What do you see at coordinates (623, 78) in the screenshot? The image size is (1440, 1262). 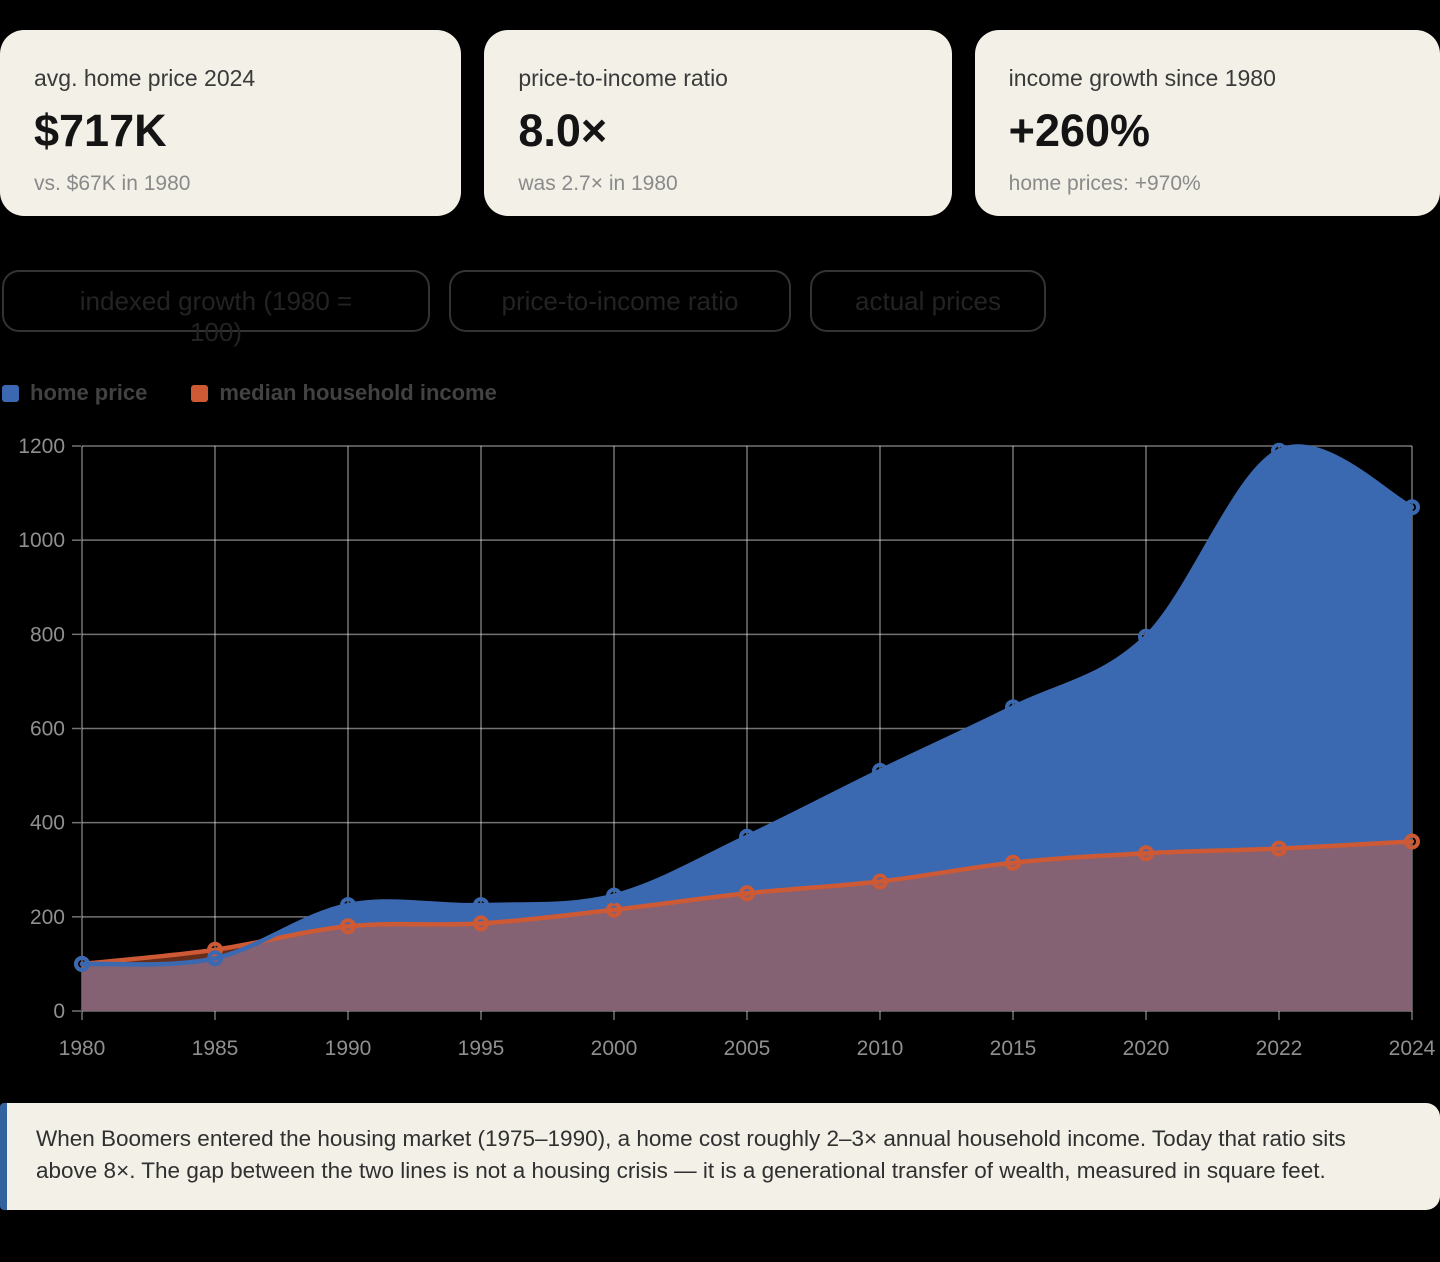 I see `stat-label: price-to-income ratio` at bounding box center [623, 78].